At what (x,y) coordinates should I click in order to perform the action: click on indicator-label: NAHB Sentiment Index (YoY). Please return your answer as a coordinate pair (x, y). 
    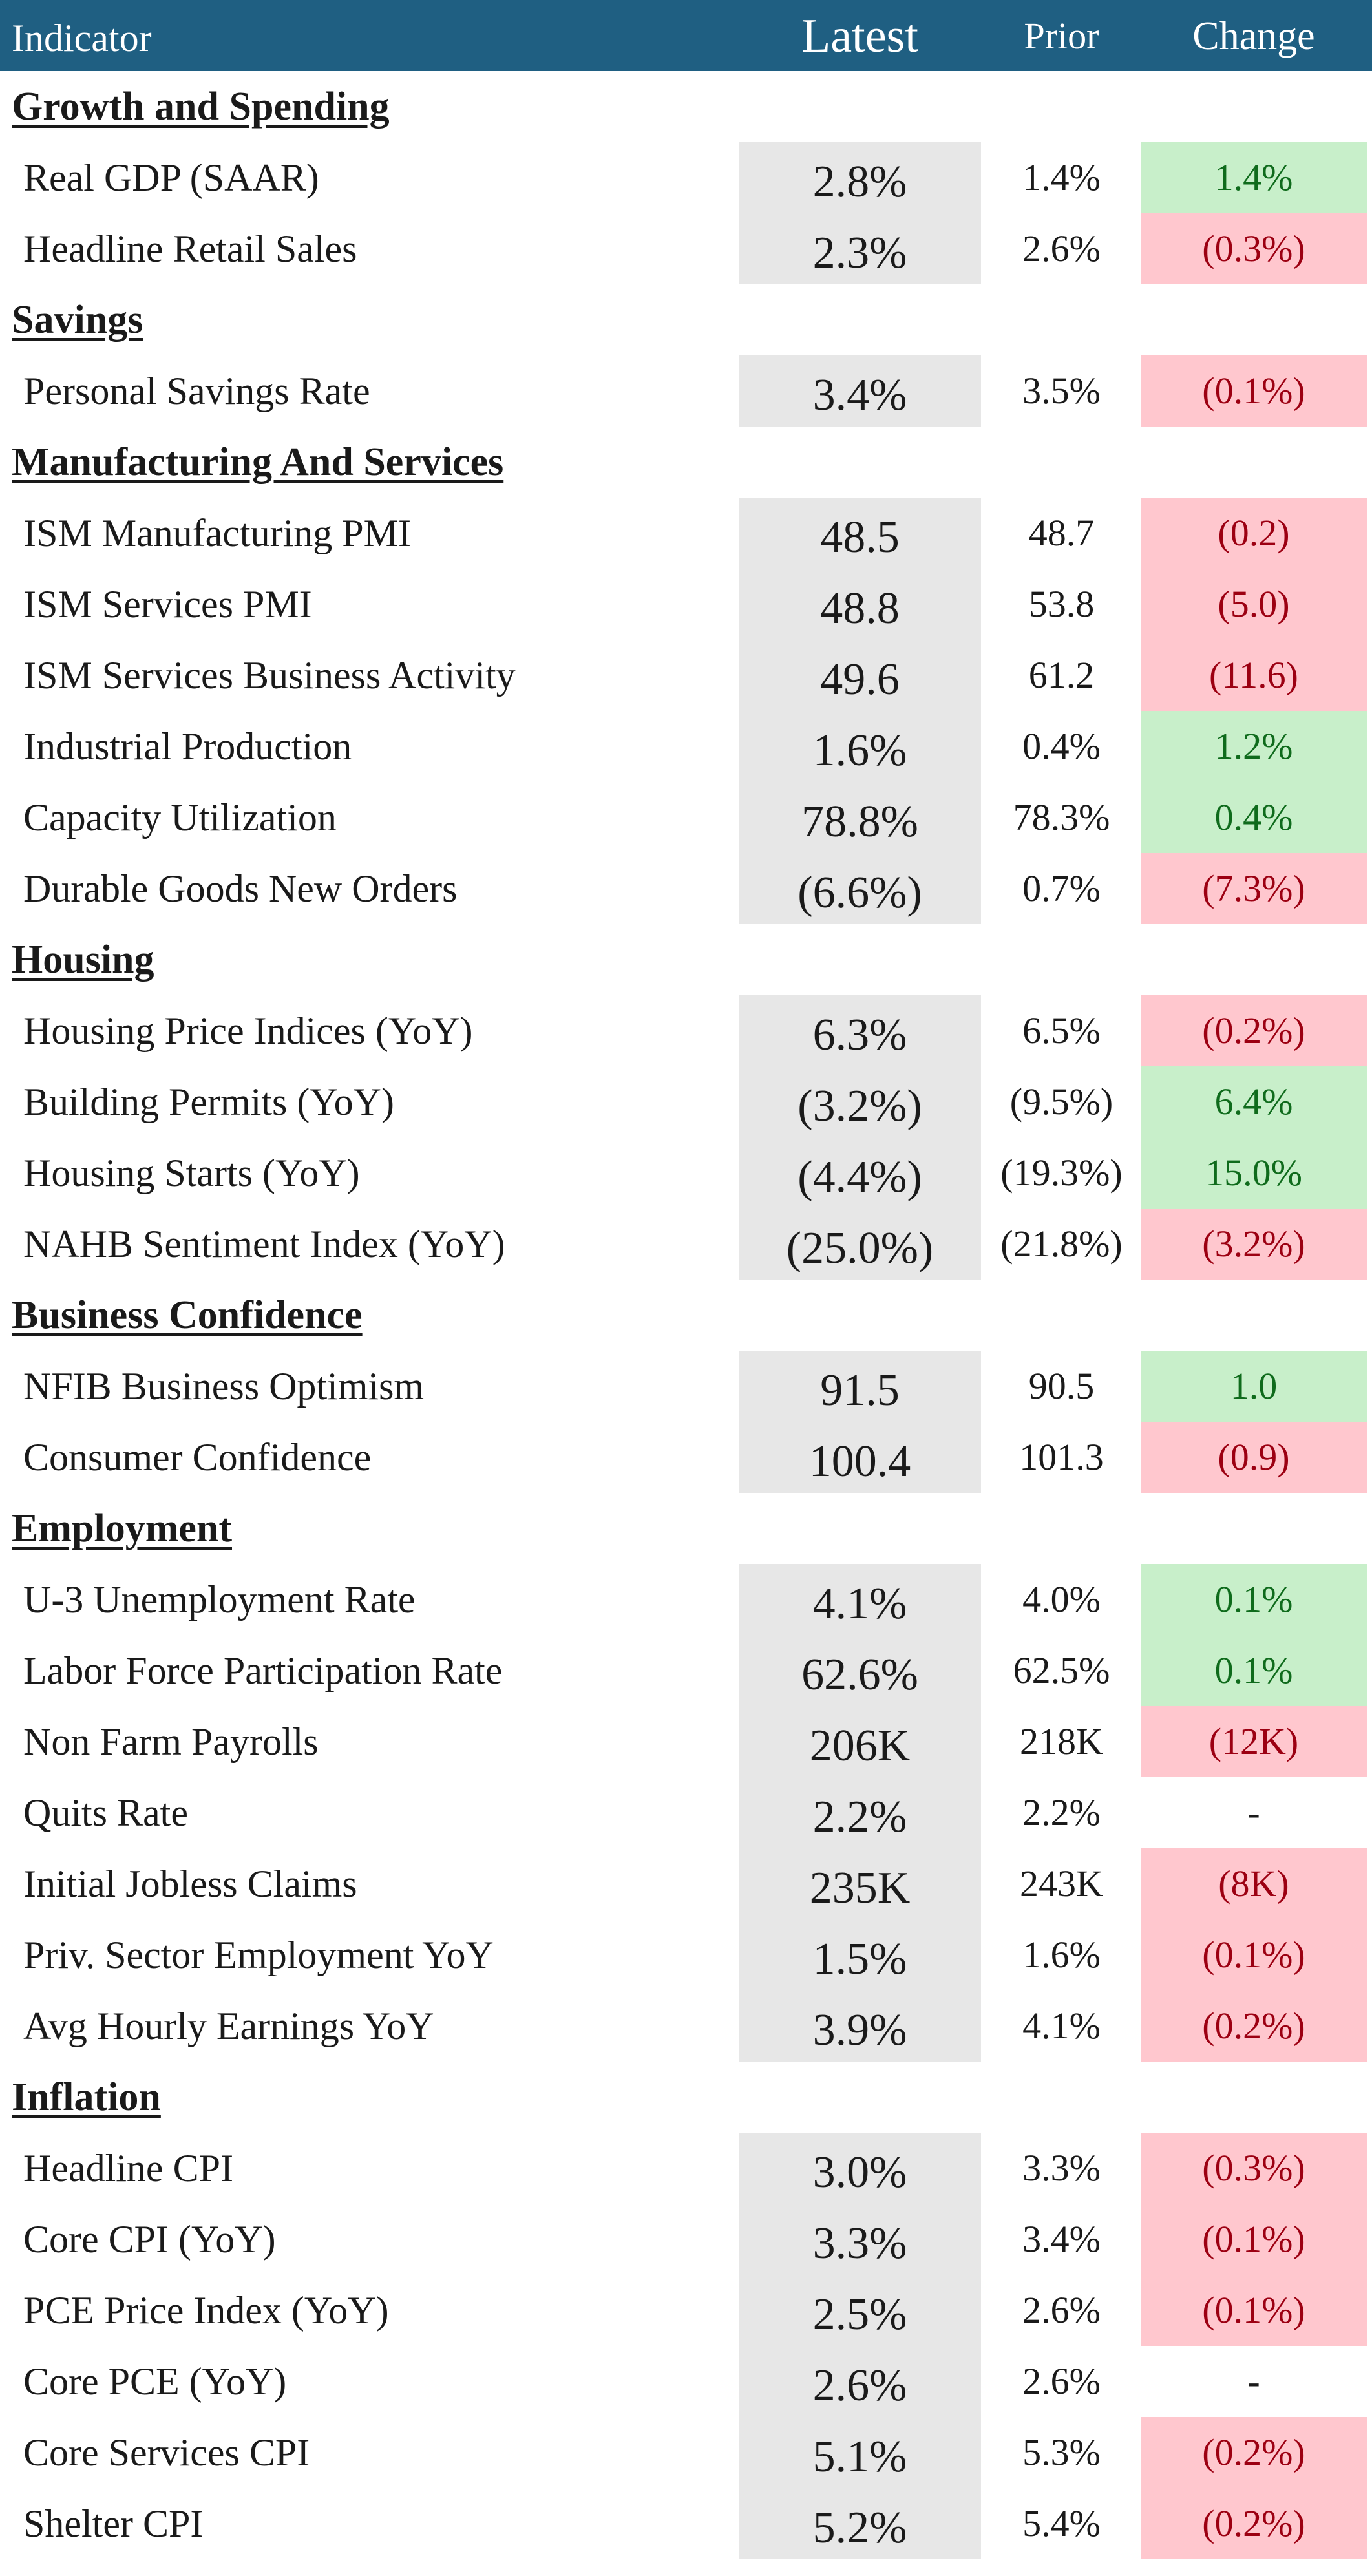
    Looking at the image, I should click on (264, 1244).